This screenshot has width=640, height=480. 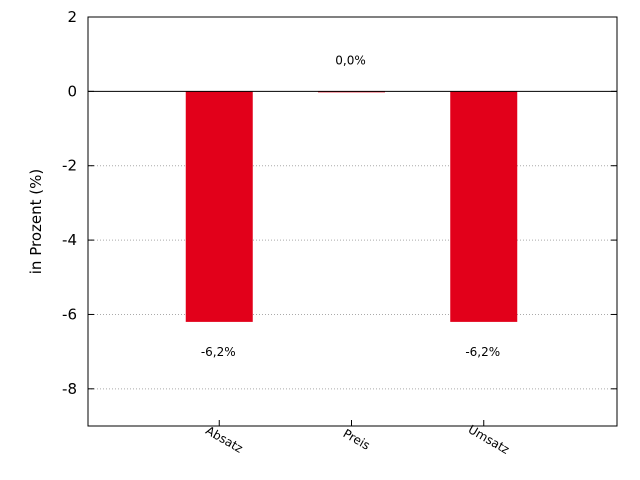 I want to click on y-tick-label: 2, so click(x=72, y=17).